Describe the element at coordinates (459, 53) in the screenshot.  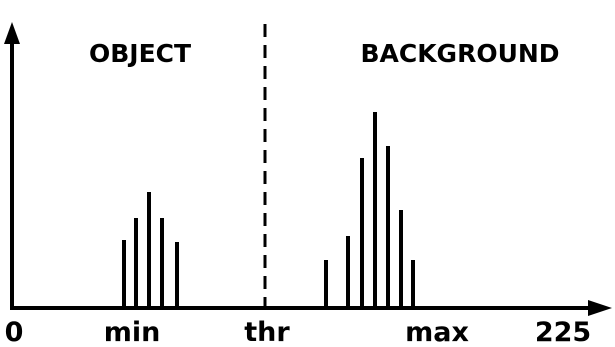
I see `background-region-label: BACKGROUND` at that location.